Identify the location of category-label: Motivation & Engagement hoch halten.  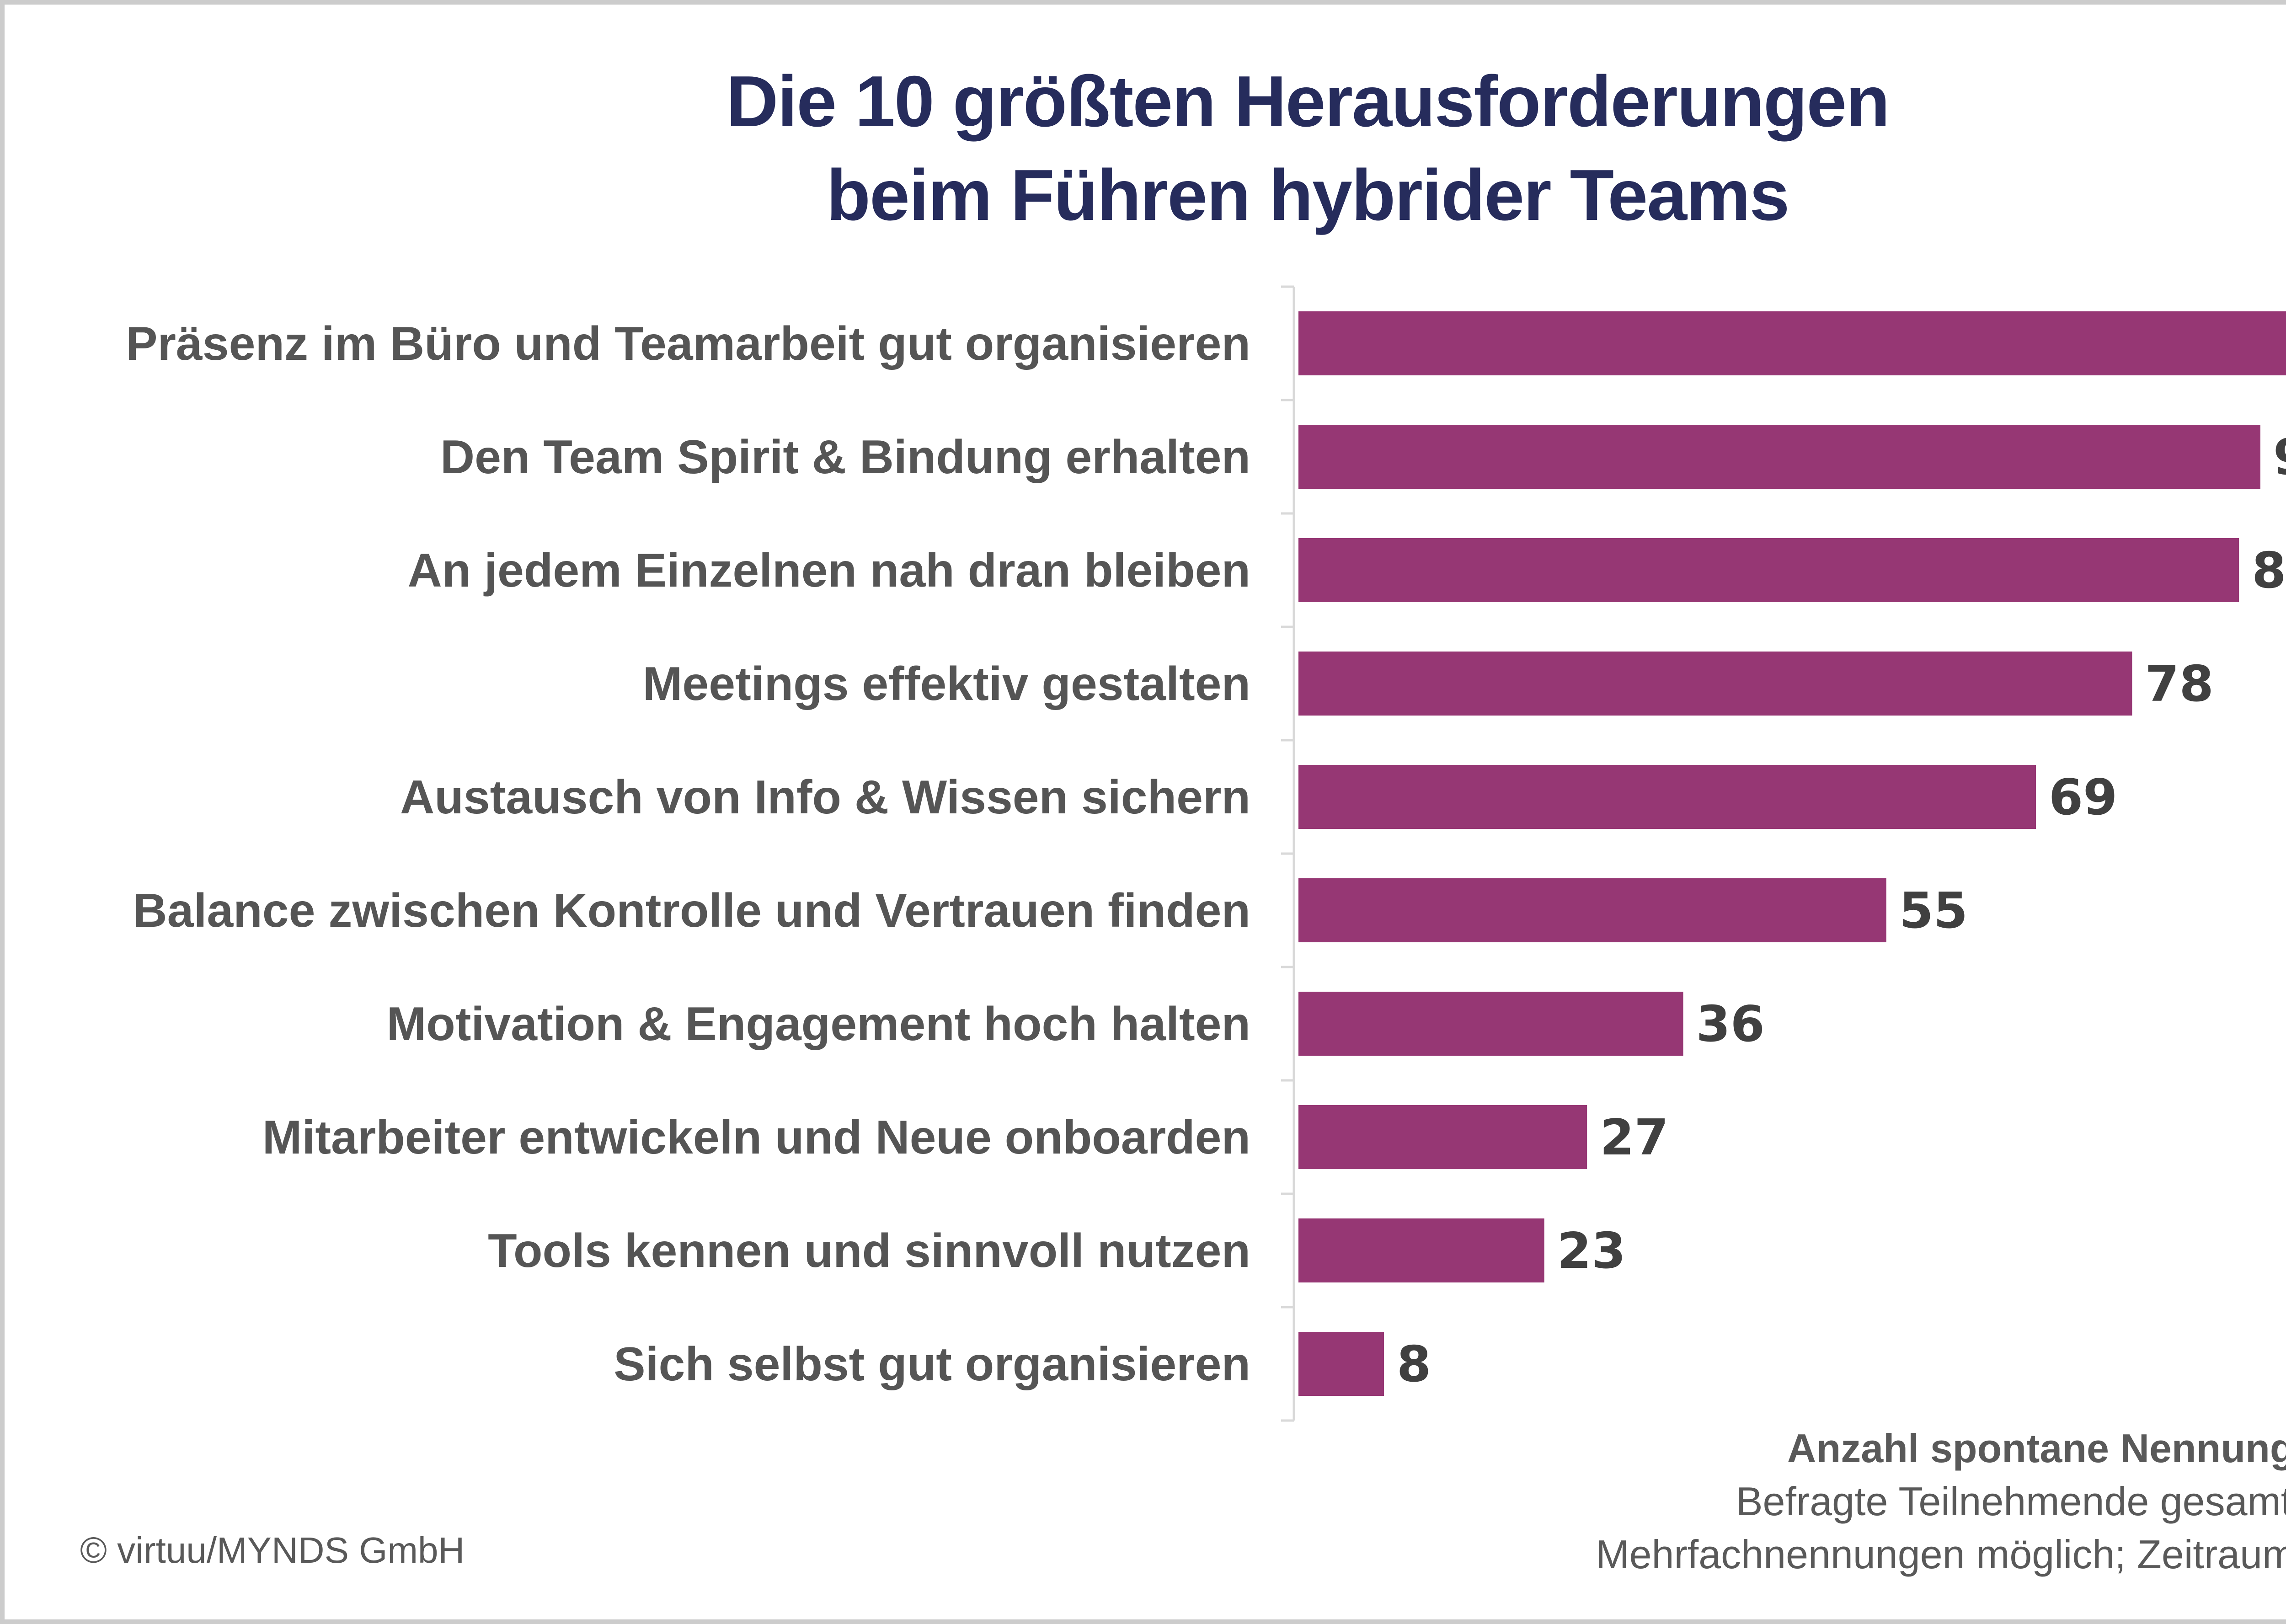
(818, 1024).